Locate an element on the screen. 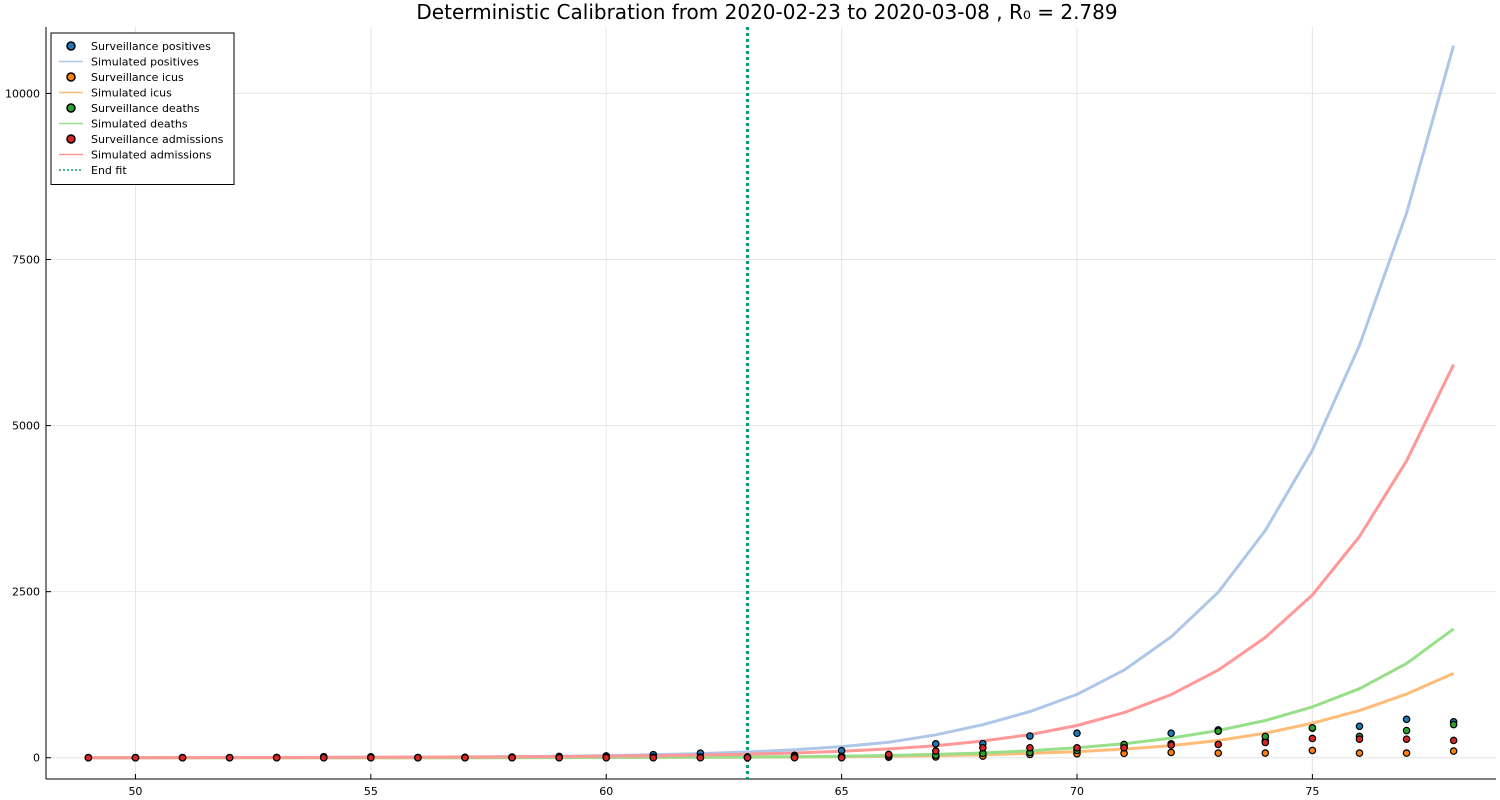  legend-label: Surveillance icus is located at coordinates (137, 77).